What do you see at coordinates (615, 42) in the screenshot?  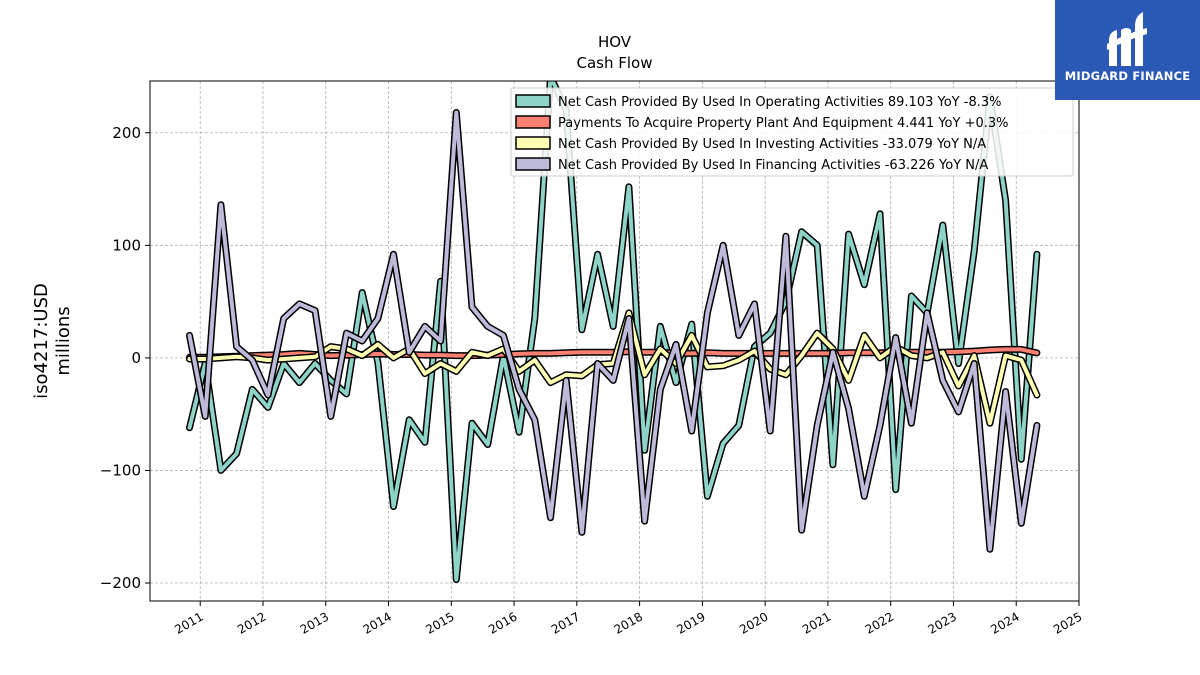 I see `chart-title: HOV` at bounding box center [615, 42].